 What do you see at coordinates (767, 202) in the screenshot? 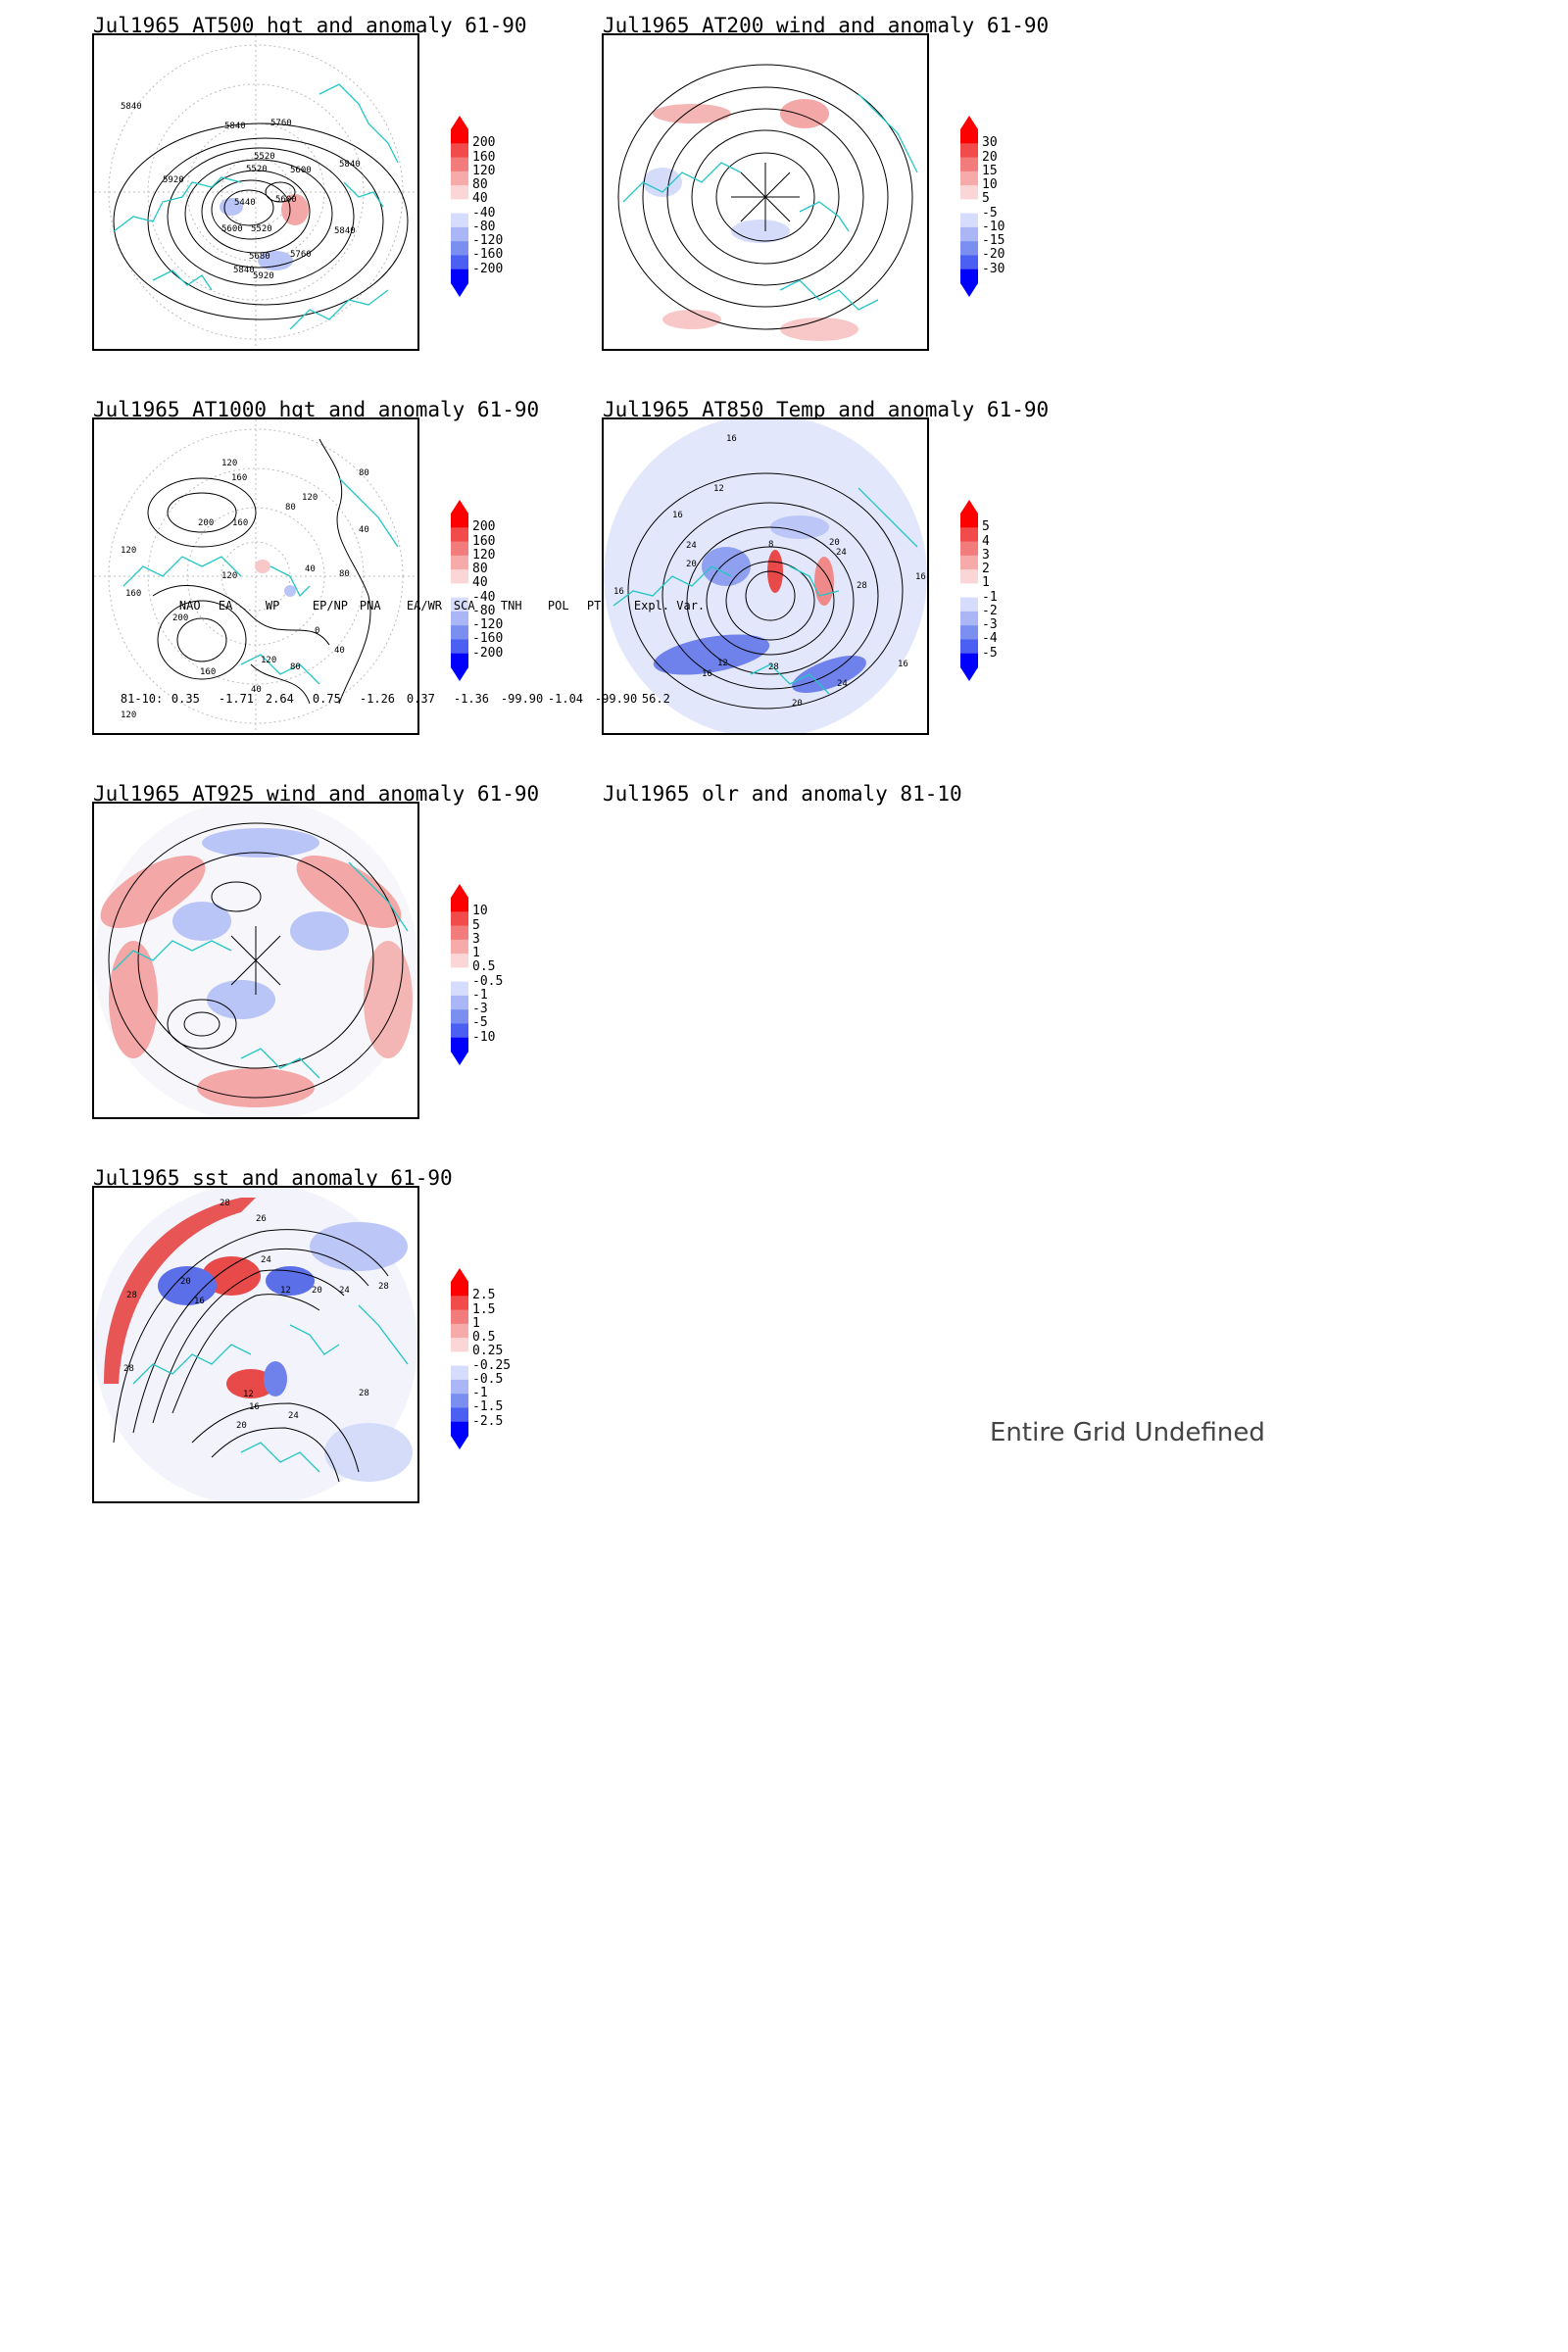
I see `polar-map-200wind` at bounding box center [767, 202].